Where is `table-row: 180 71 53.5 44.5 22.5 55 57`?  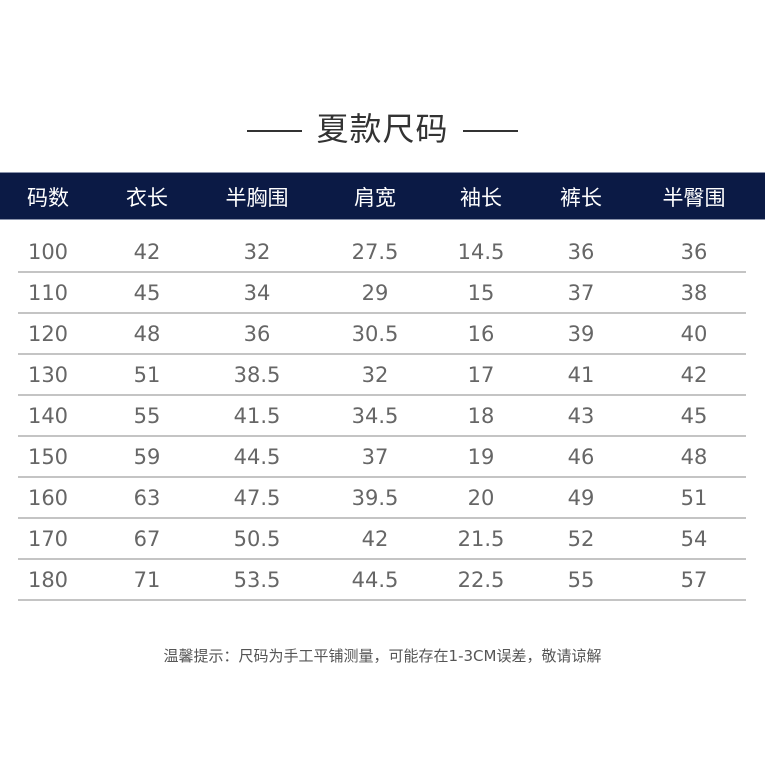
table-row: 180 71 53.5 44.5 22.5 55 57 is located at coordinates (382, 580).